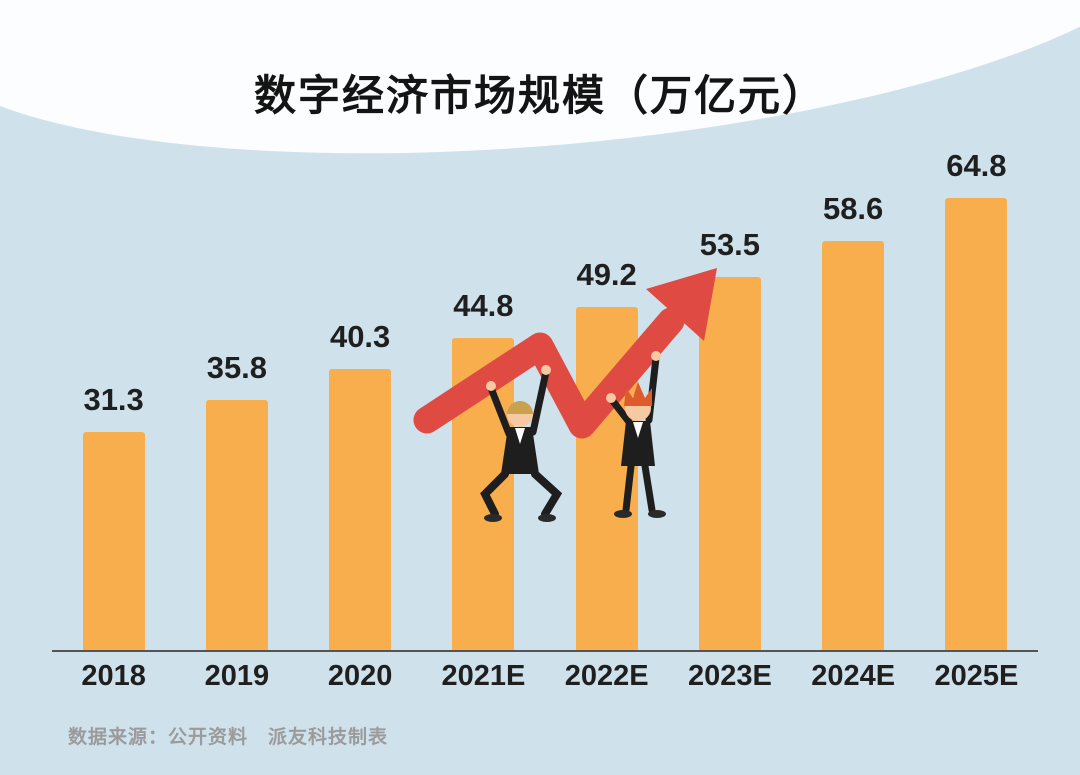  Describe the element at coordinates (545, 651) in the screenshot. I see `x-axis-line` at that location.